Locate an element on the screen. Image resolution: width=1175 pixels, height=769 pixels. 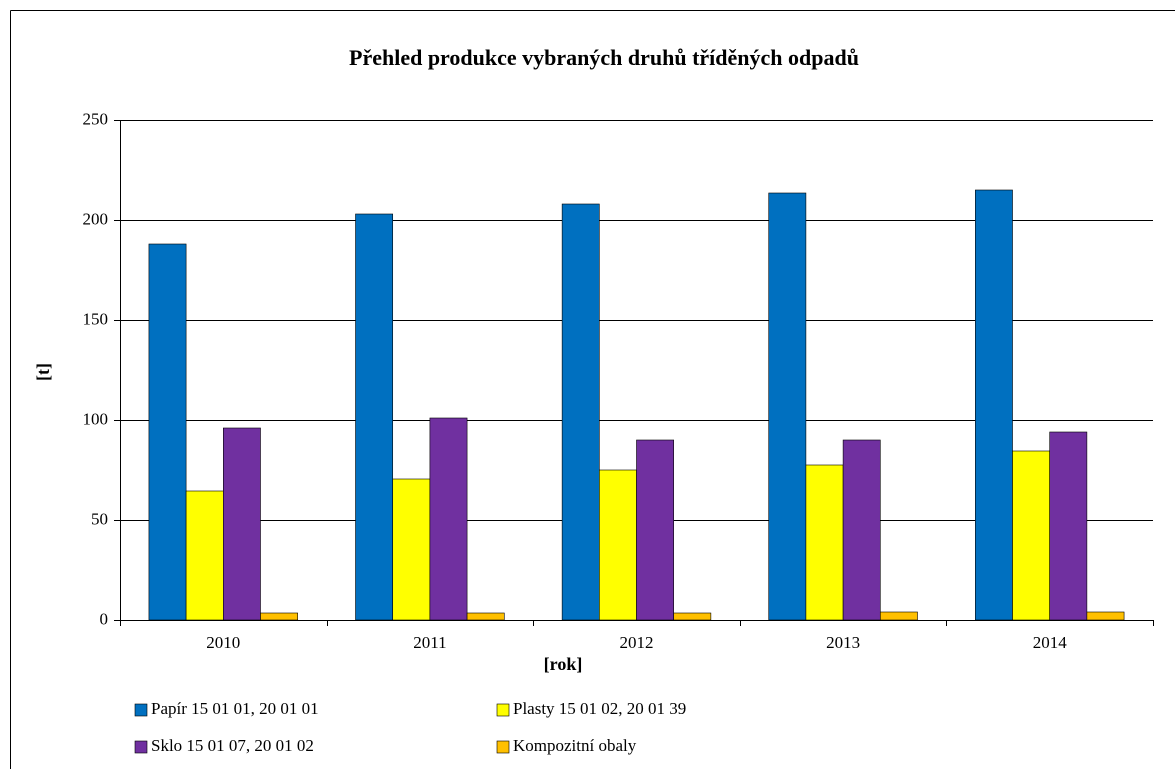
y-tick-label: 150 is located at coordinates (96, 318).